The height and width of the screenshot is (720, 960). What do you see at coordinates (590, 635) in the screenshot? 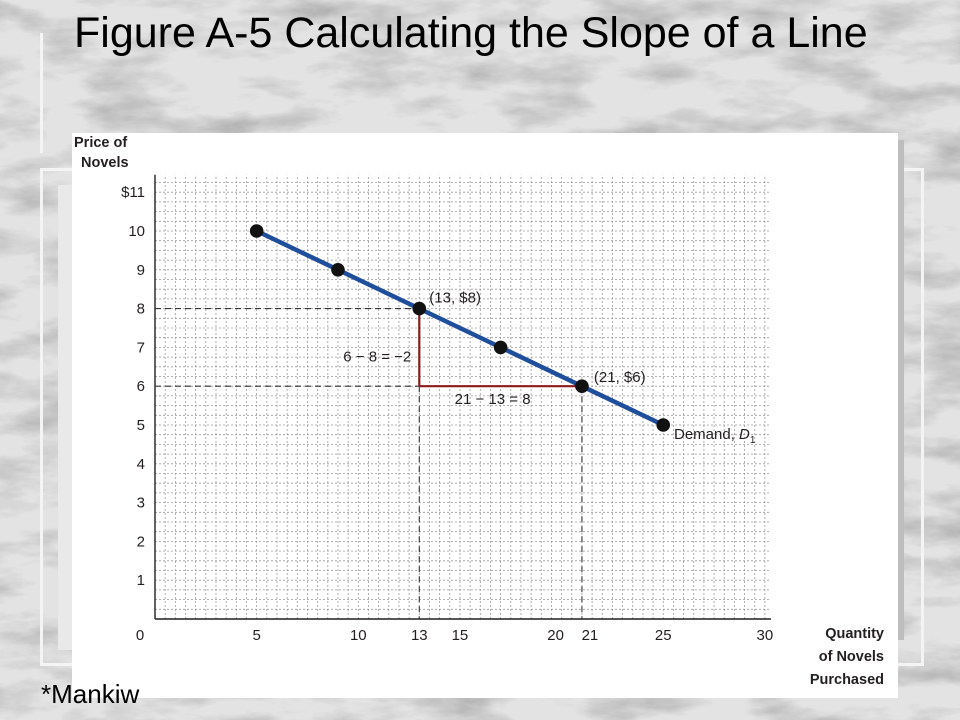
I see `x-tick-label: 21` at bounding box center [590, 635].